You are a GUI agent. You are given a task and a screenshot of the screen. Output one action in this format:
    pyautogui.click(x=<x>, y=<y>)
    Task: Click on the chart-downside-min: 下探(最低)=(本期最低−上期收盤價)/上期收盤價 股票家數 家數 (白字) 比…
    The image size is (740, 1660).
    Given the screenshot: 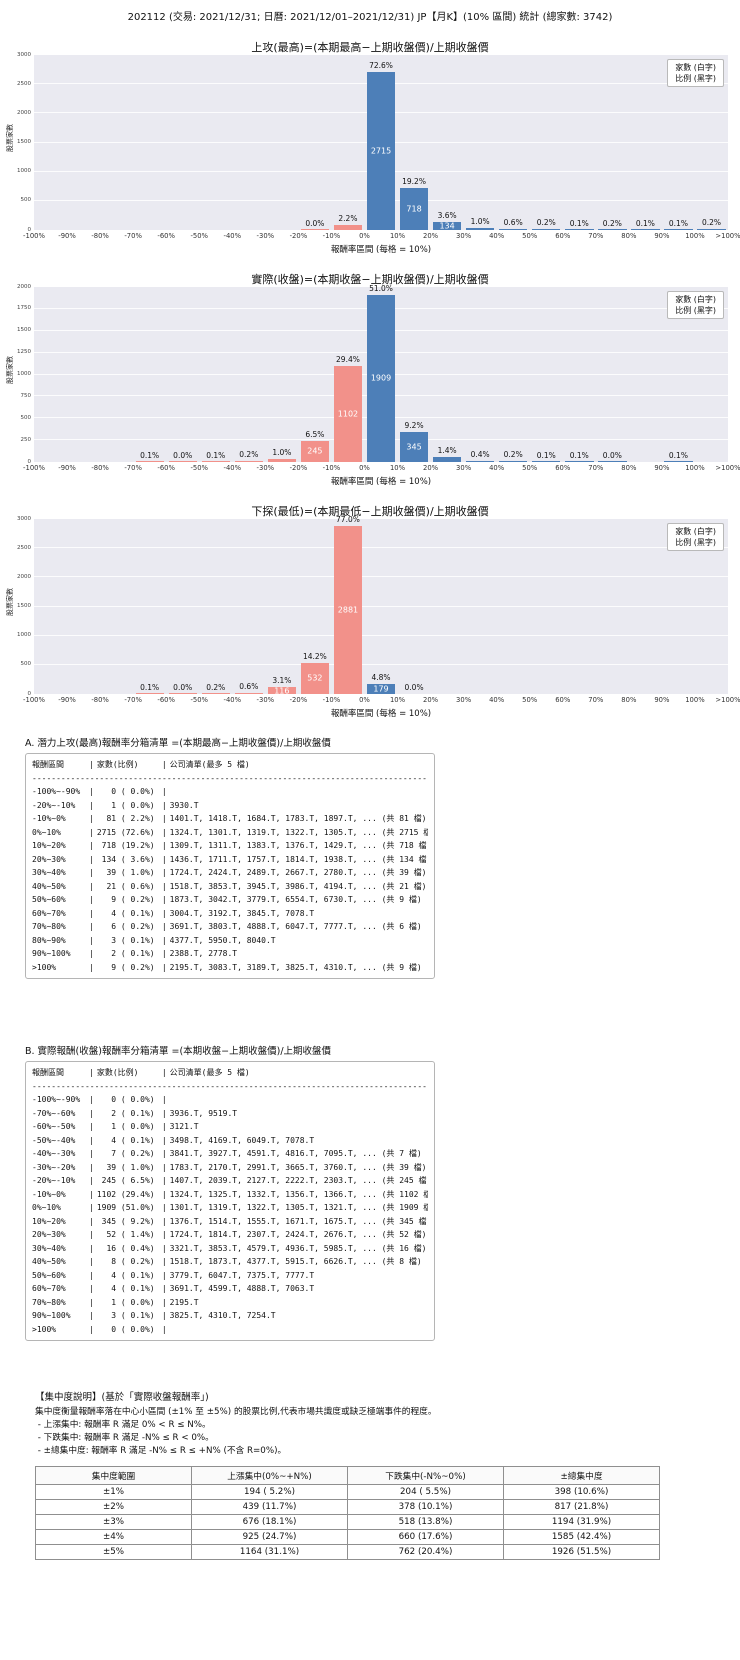 What is the action you would take?
    pyautogui.click(x=370, y=611)
    